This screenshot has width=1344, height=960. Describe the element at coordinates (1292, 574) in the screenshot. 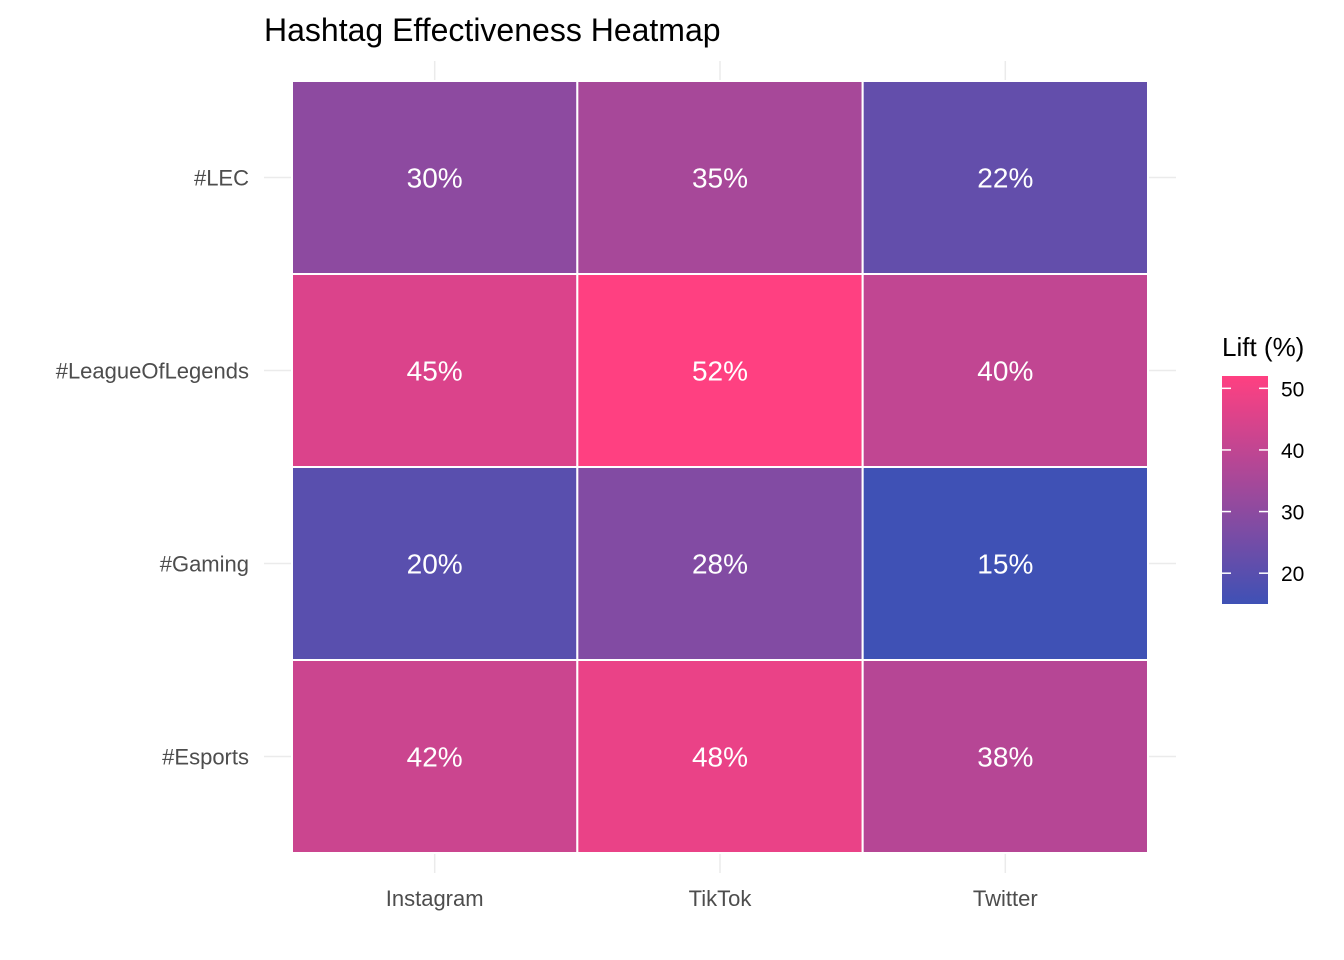

I see `legend-tick-label: 20` at that location.